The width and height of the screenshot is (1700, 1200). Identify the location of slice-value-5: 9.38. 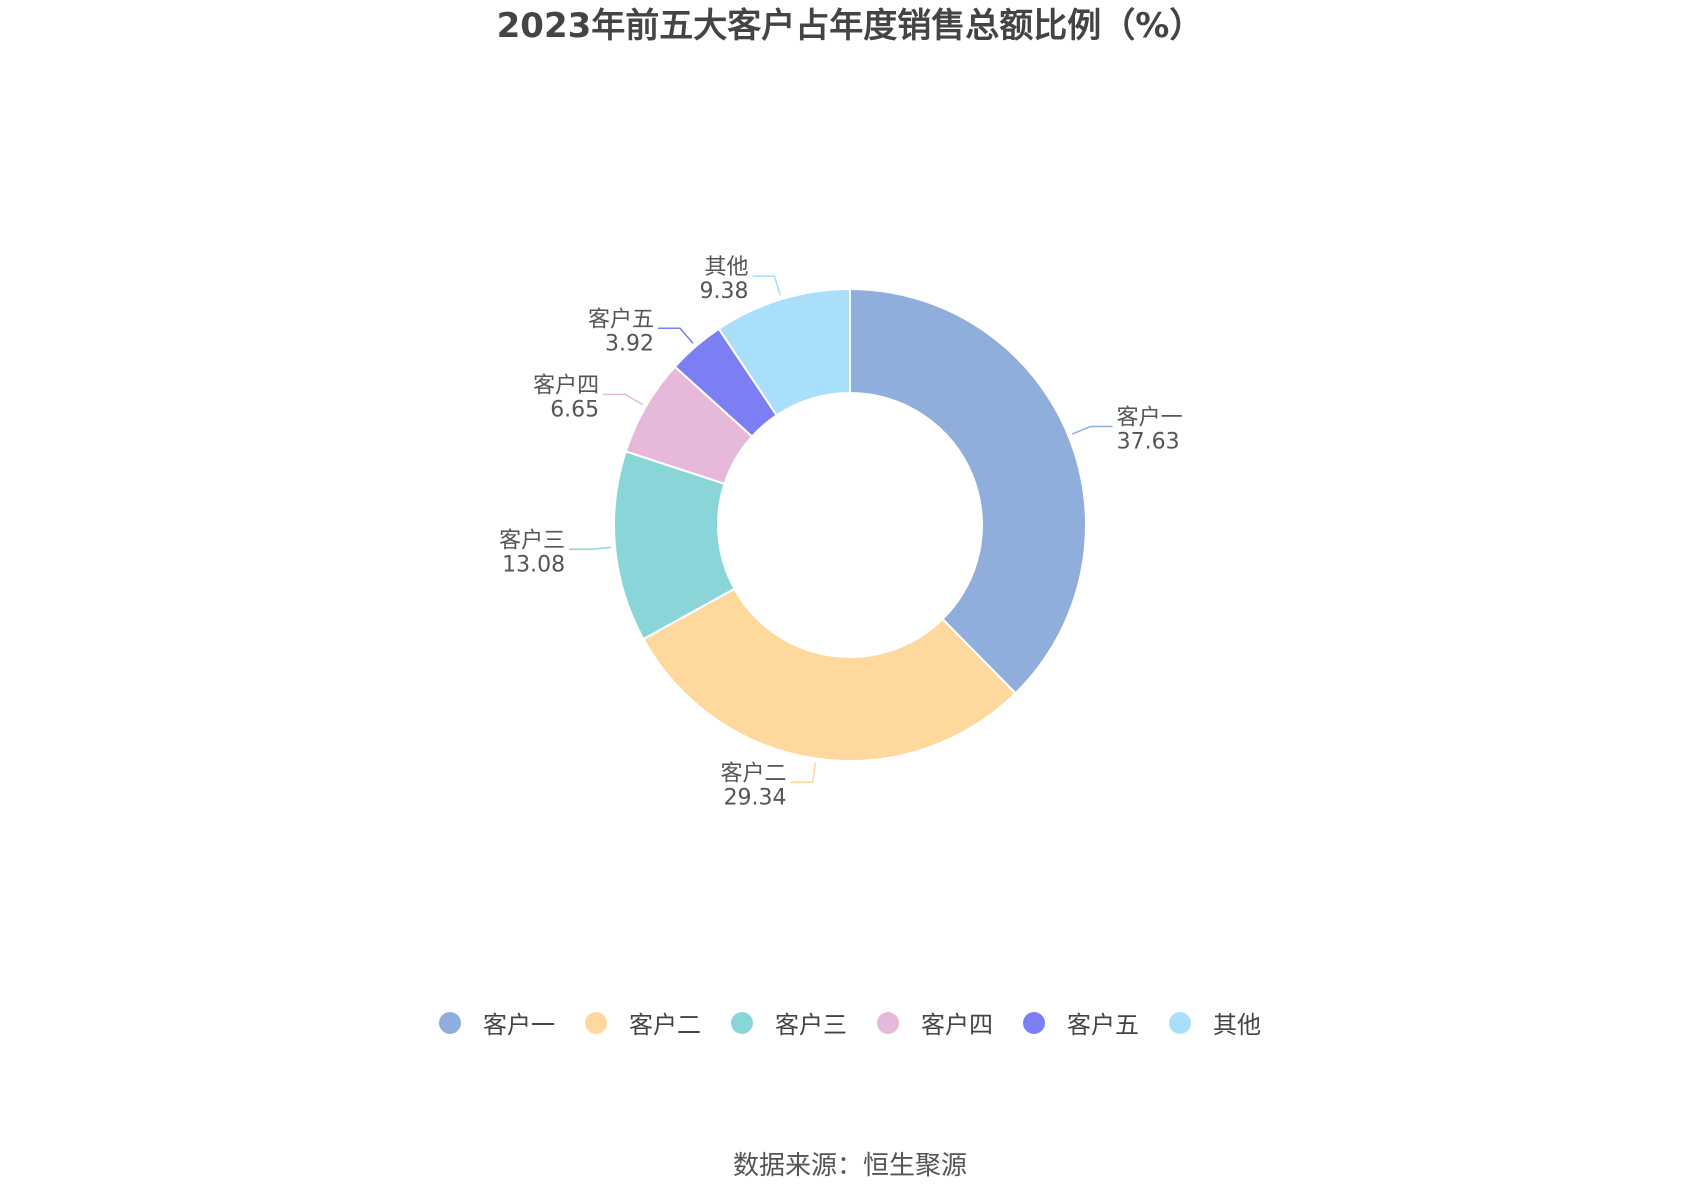
(724, 291).